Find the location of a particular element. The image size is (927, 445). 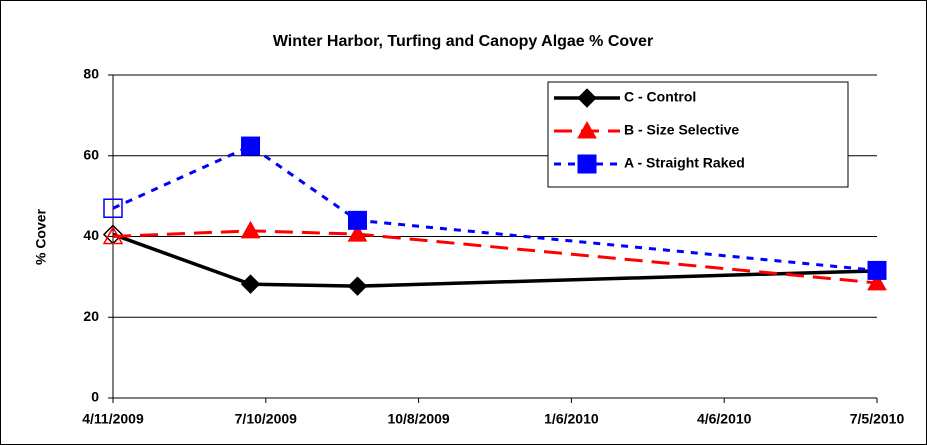

x-tick-label: 7/5/2010 is located at coordinates (877, 419).